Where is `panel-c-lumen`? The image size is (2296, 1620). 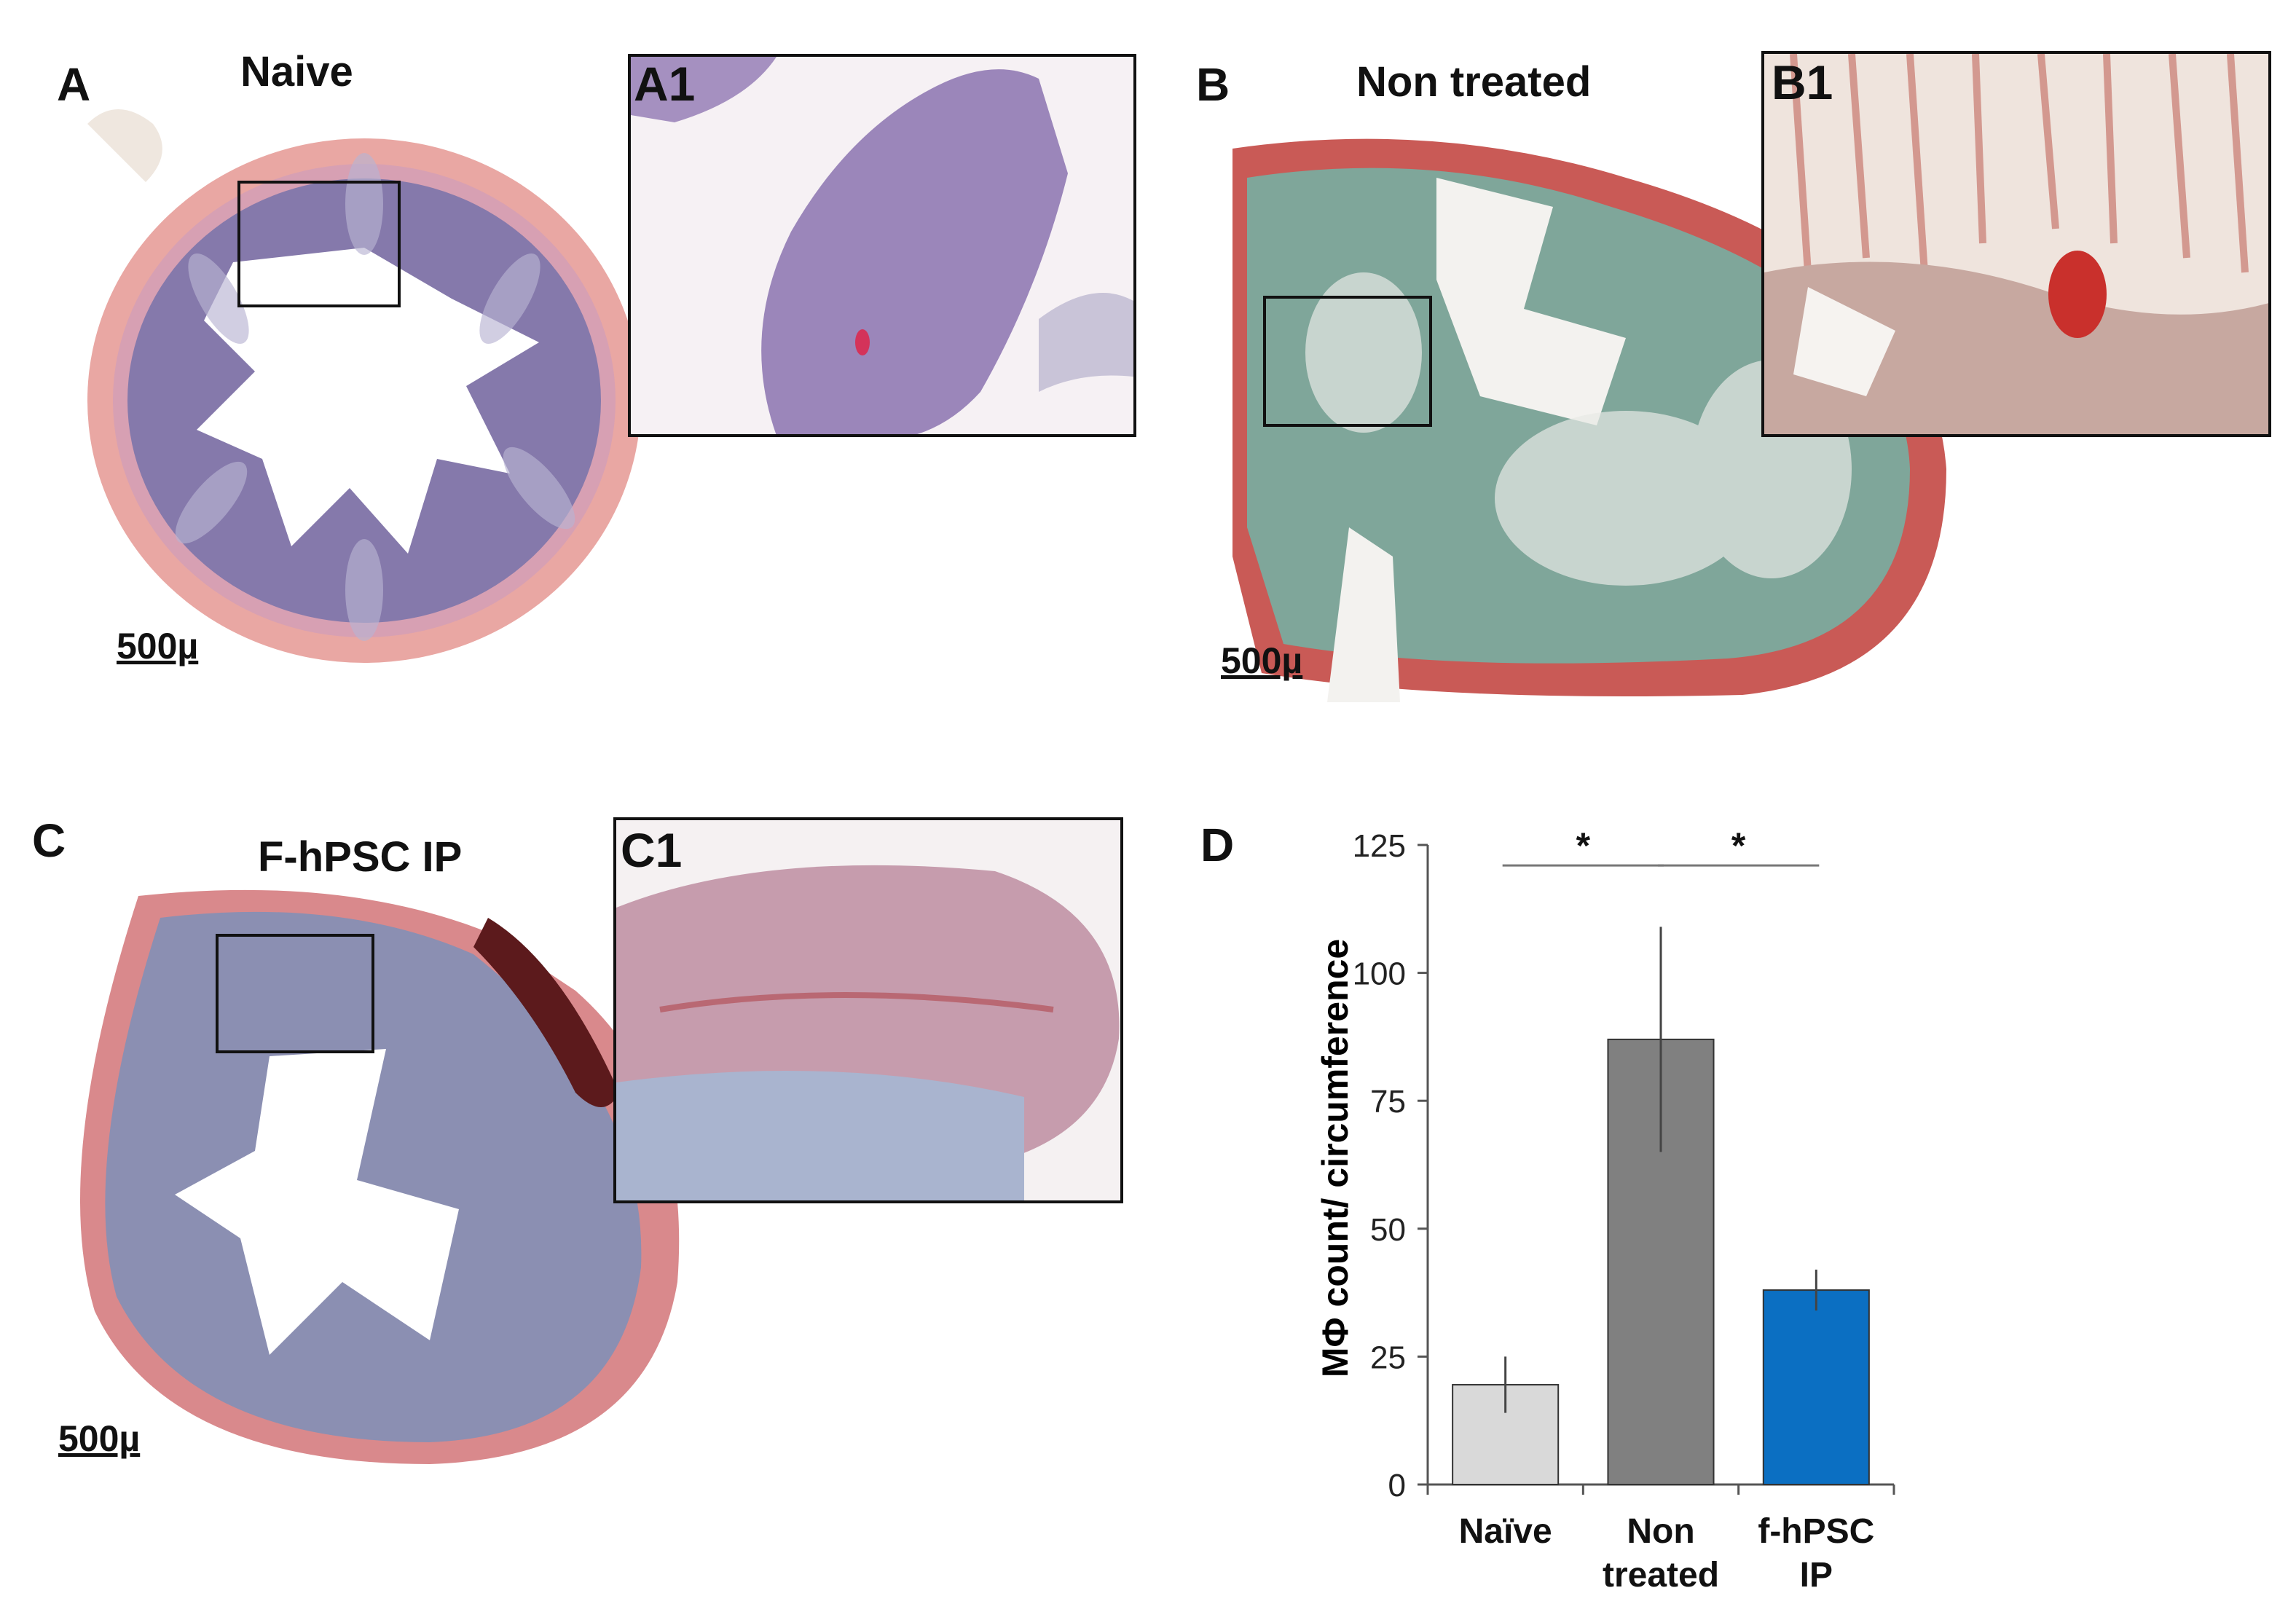
panel-c-lumen is located at coordinates (317, 1202).